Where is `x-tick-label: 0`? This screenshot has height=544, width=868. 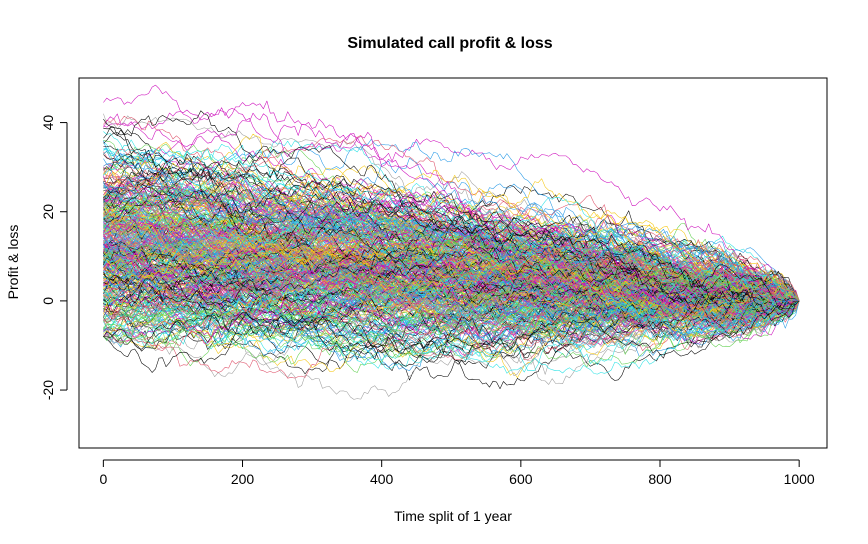
x-tick-label: 0 is located at coordinates (103, 479).